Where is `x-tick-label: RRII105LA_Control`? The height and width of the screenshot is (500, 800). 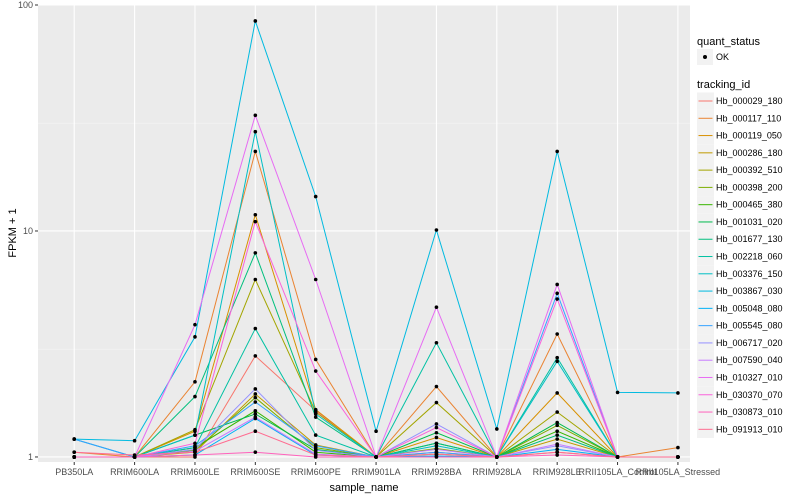 x-tick-label: RRII105LA_Control is located at coordinates (618, 472).